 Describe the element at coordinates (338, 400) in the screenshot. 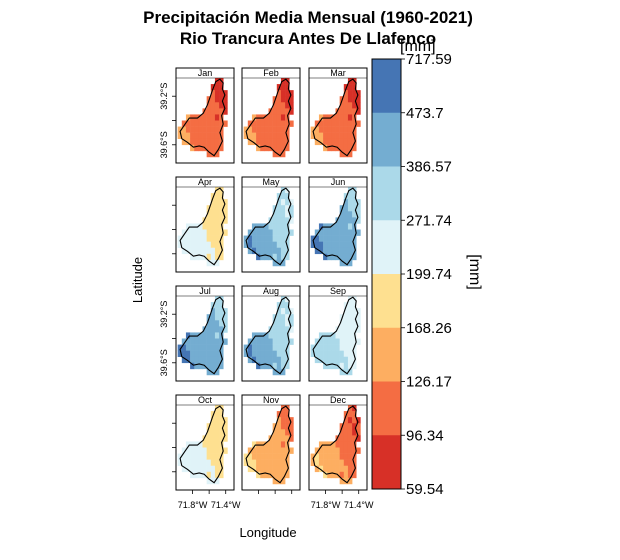

I see `panel-title: Dec` at that location.